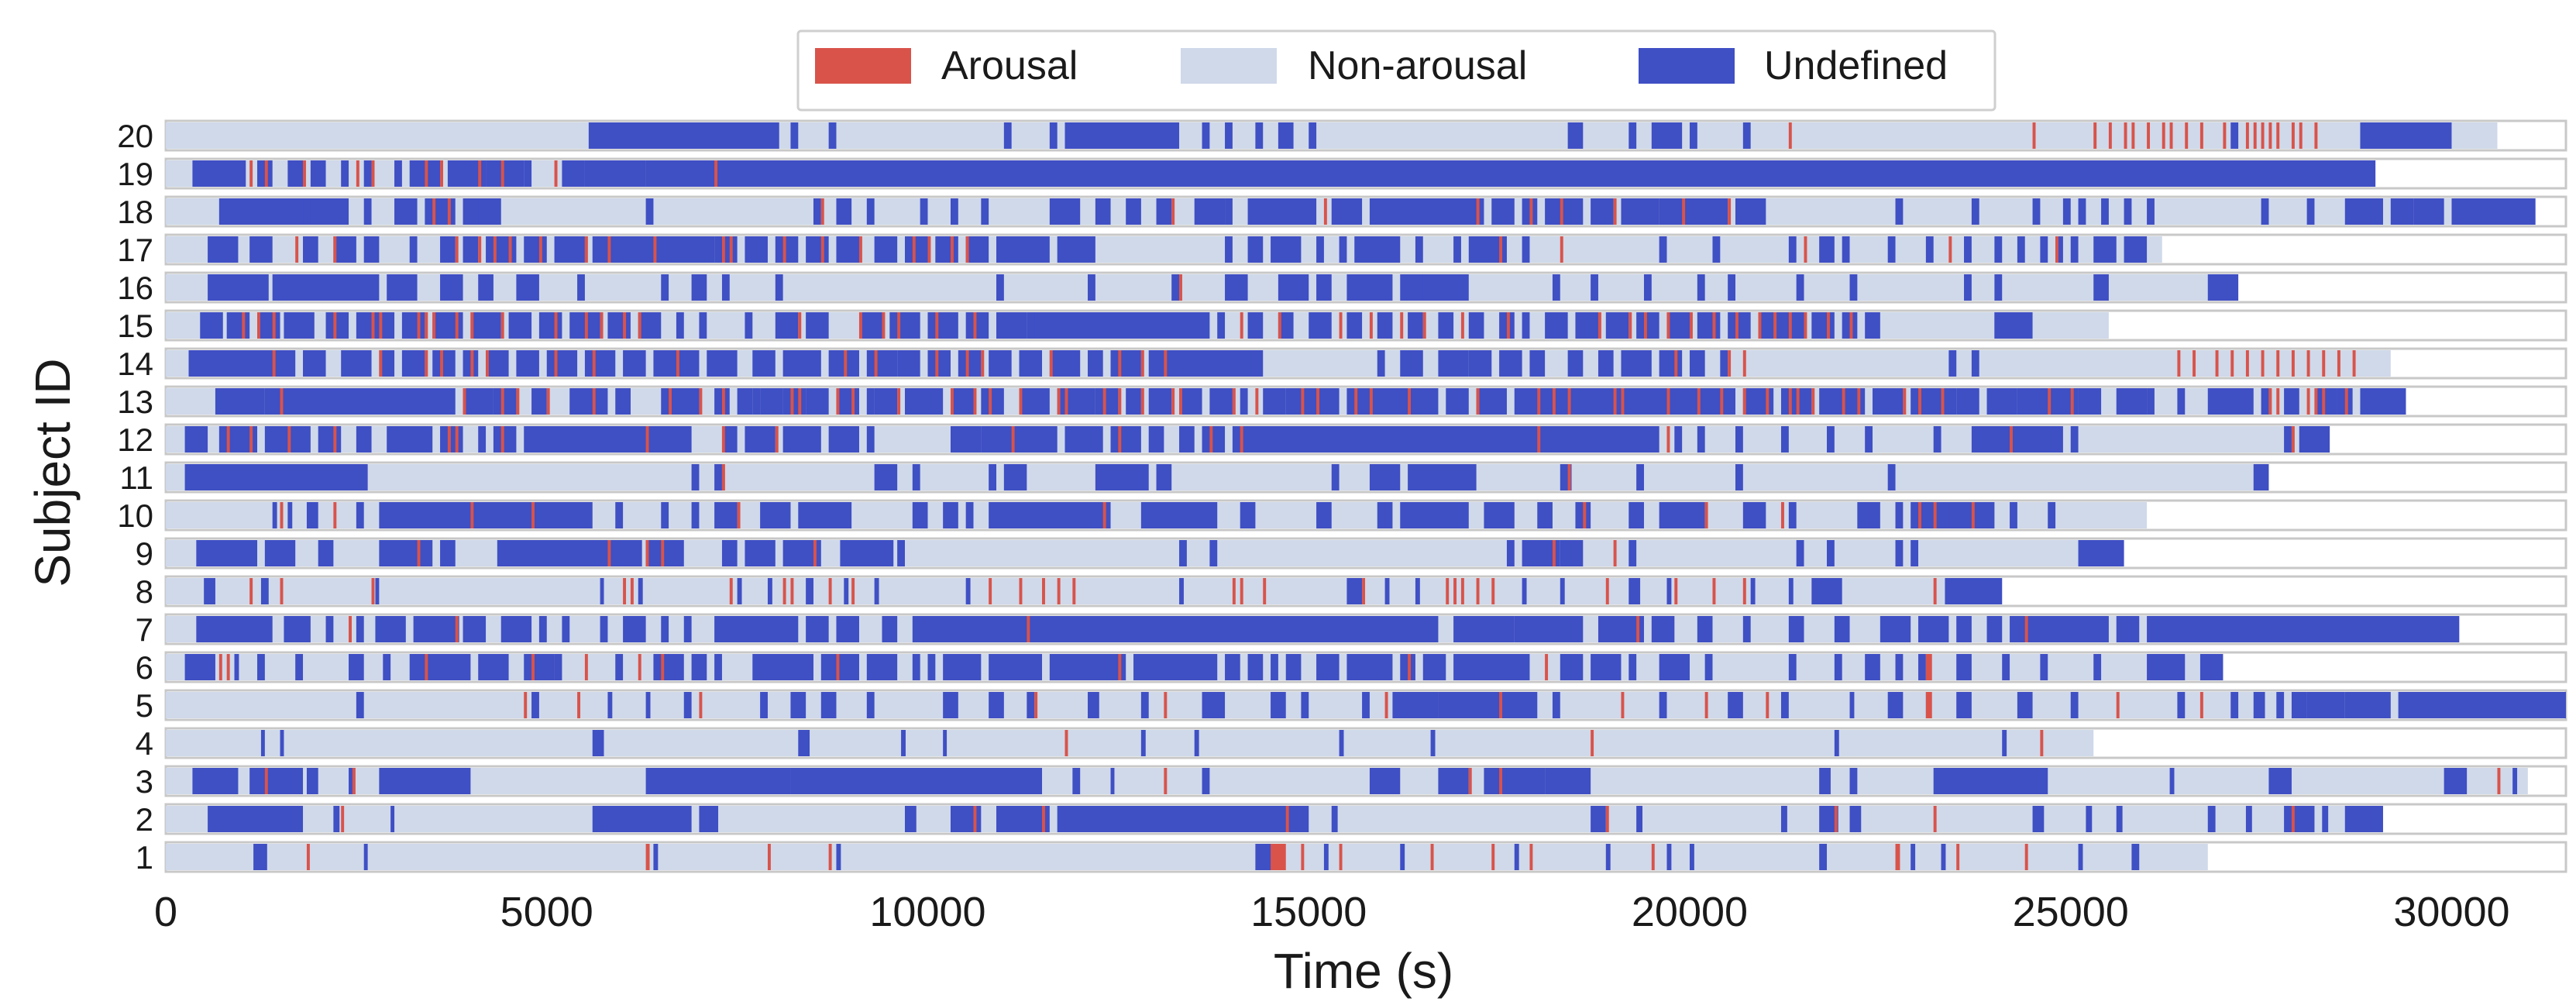 This screenshot has height=1005, width=2576. What do you see at coordinates (144, 591) in the screenshot?
I see `y-tick-label: 8` at bounding box center [144, 591].